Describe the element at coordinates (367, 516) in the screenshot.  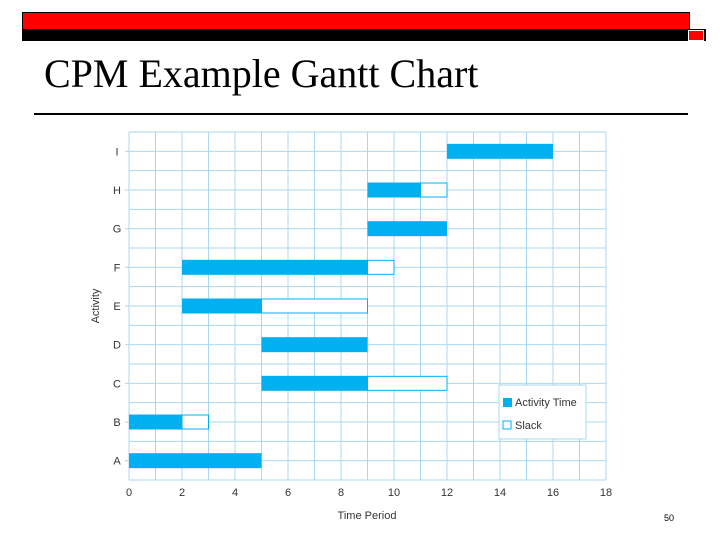
I see `x-axis-label: Time Period` at that location.